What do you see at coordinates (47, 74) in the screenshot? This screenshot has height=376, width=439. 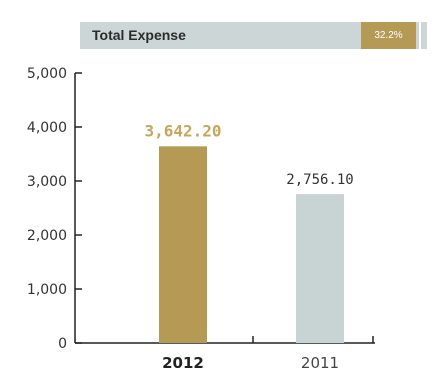 I see `y-tick-label: 5,000` at bounding box center [47, 74].